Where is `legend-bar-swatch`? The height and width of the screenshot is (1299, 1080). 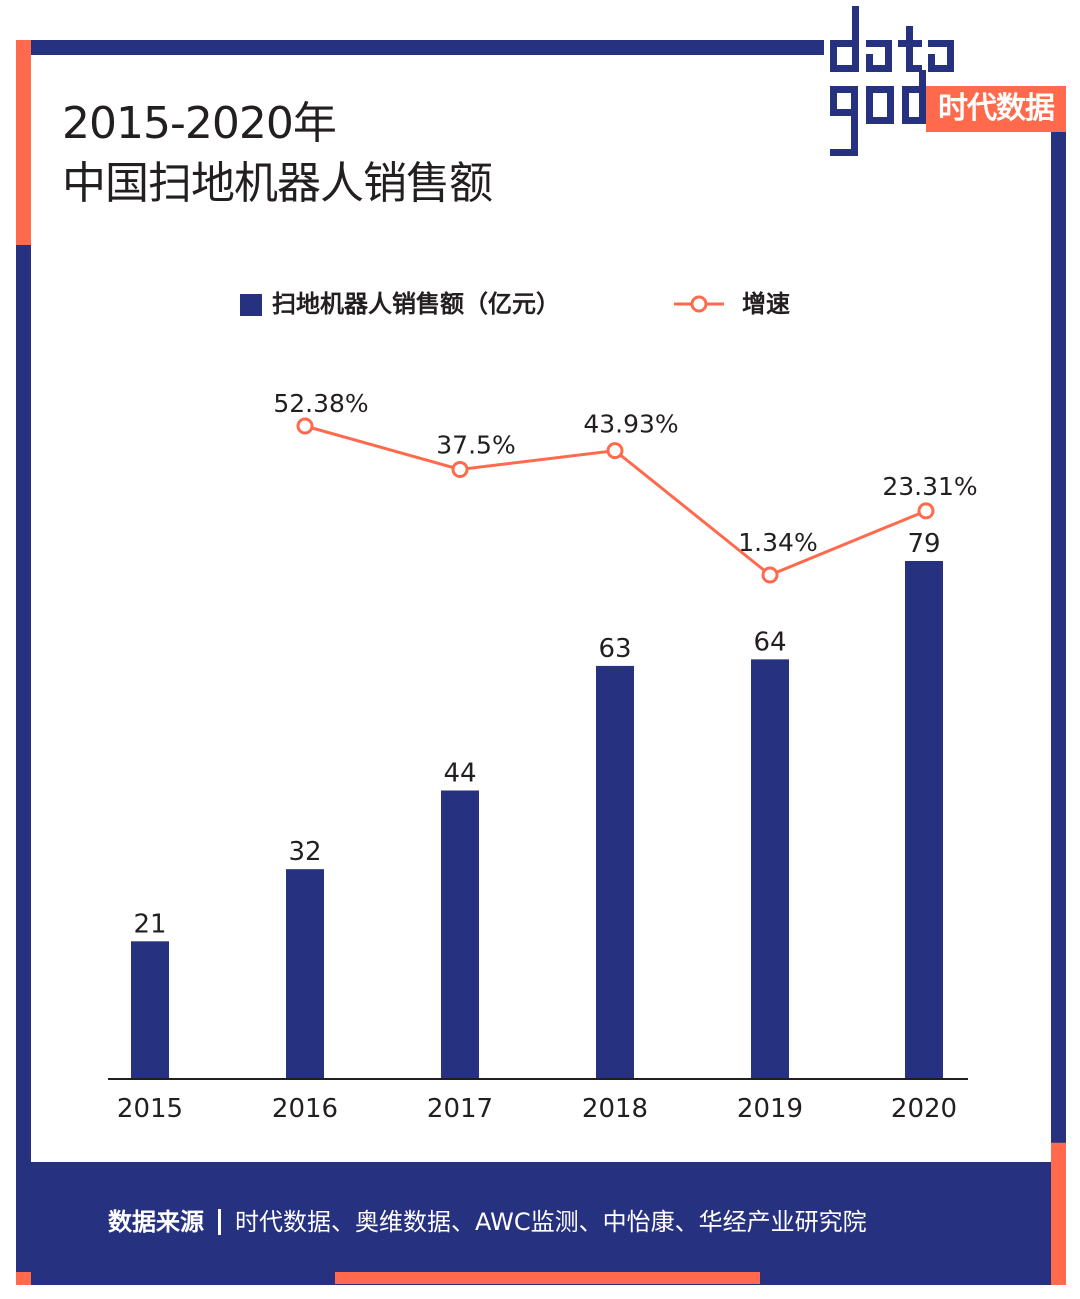 legend-bar-swatch is located at coordinates (251, 305).